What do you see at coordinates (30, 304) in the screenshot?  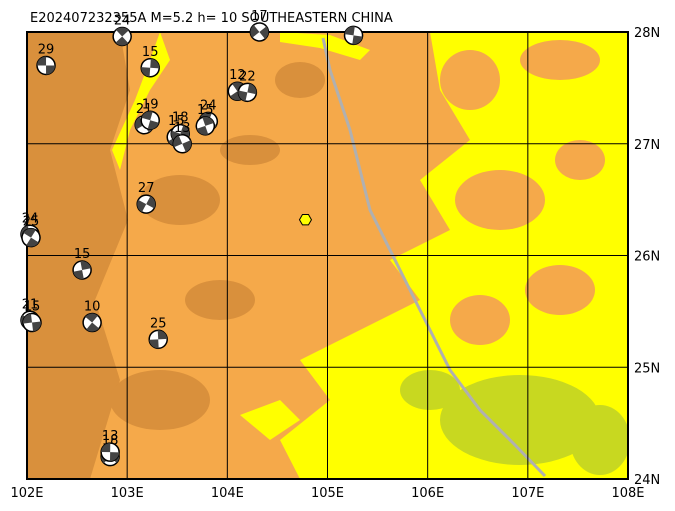 I see `depth-label: 21` at bounding box center [30, 304].